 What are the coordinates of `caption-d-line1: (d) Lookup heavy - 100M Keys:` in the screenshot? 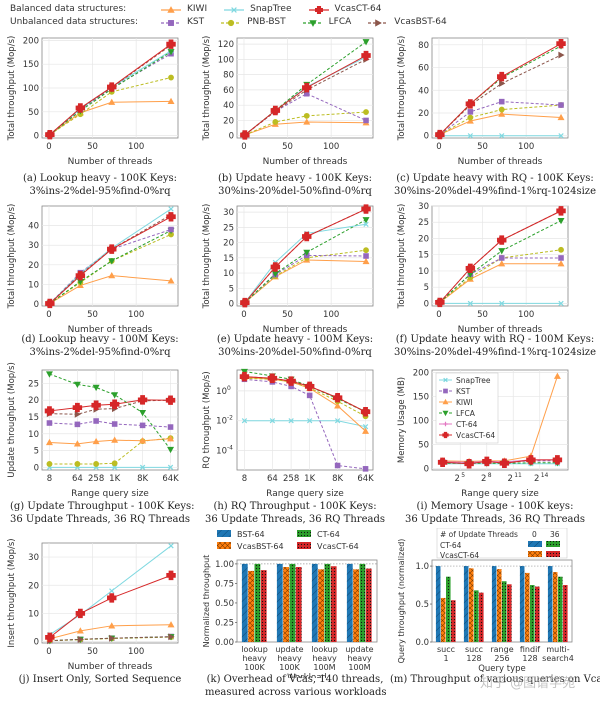 It's located at (100, 339).